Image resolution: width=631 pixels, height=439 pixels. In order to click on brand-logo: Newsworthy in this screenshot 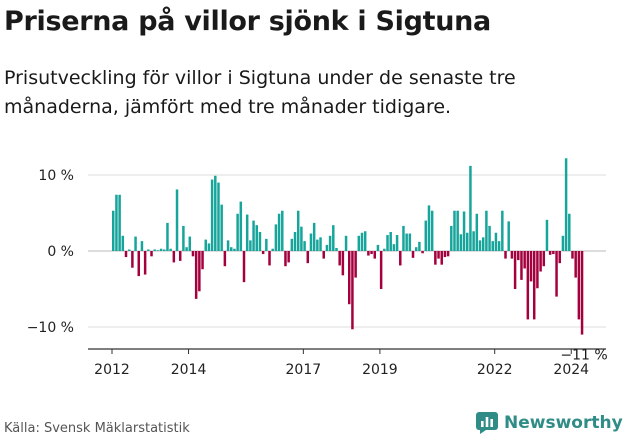, I will do `click(549, 423)`.